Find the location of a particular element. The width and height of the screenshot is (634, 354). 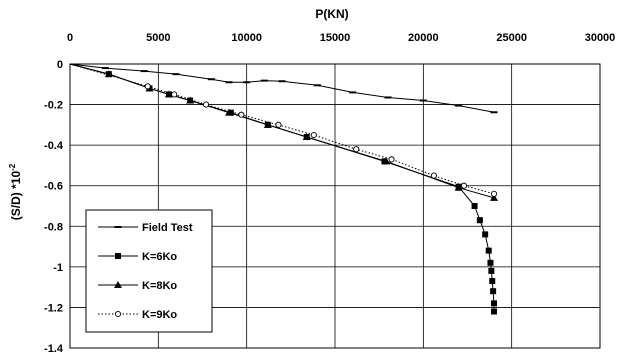

x-tick-label: 15000 is located at coordinates (335, 38).